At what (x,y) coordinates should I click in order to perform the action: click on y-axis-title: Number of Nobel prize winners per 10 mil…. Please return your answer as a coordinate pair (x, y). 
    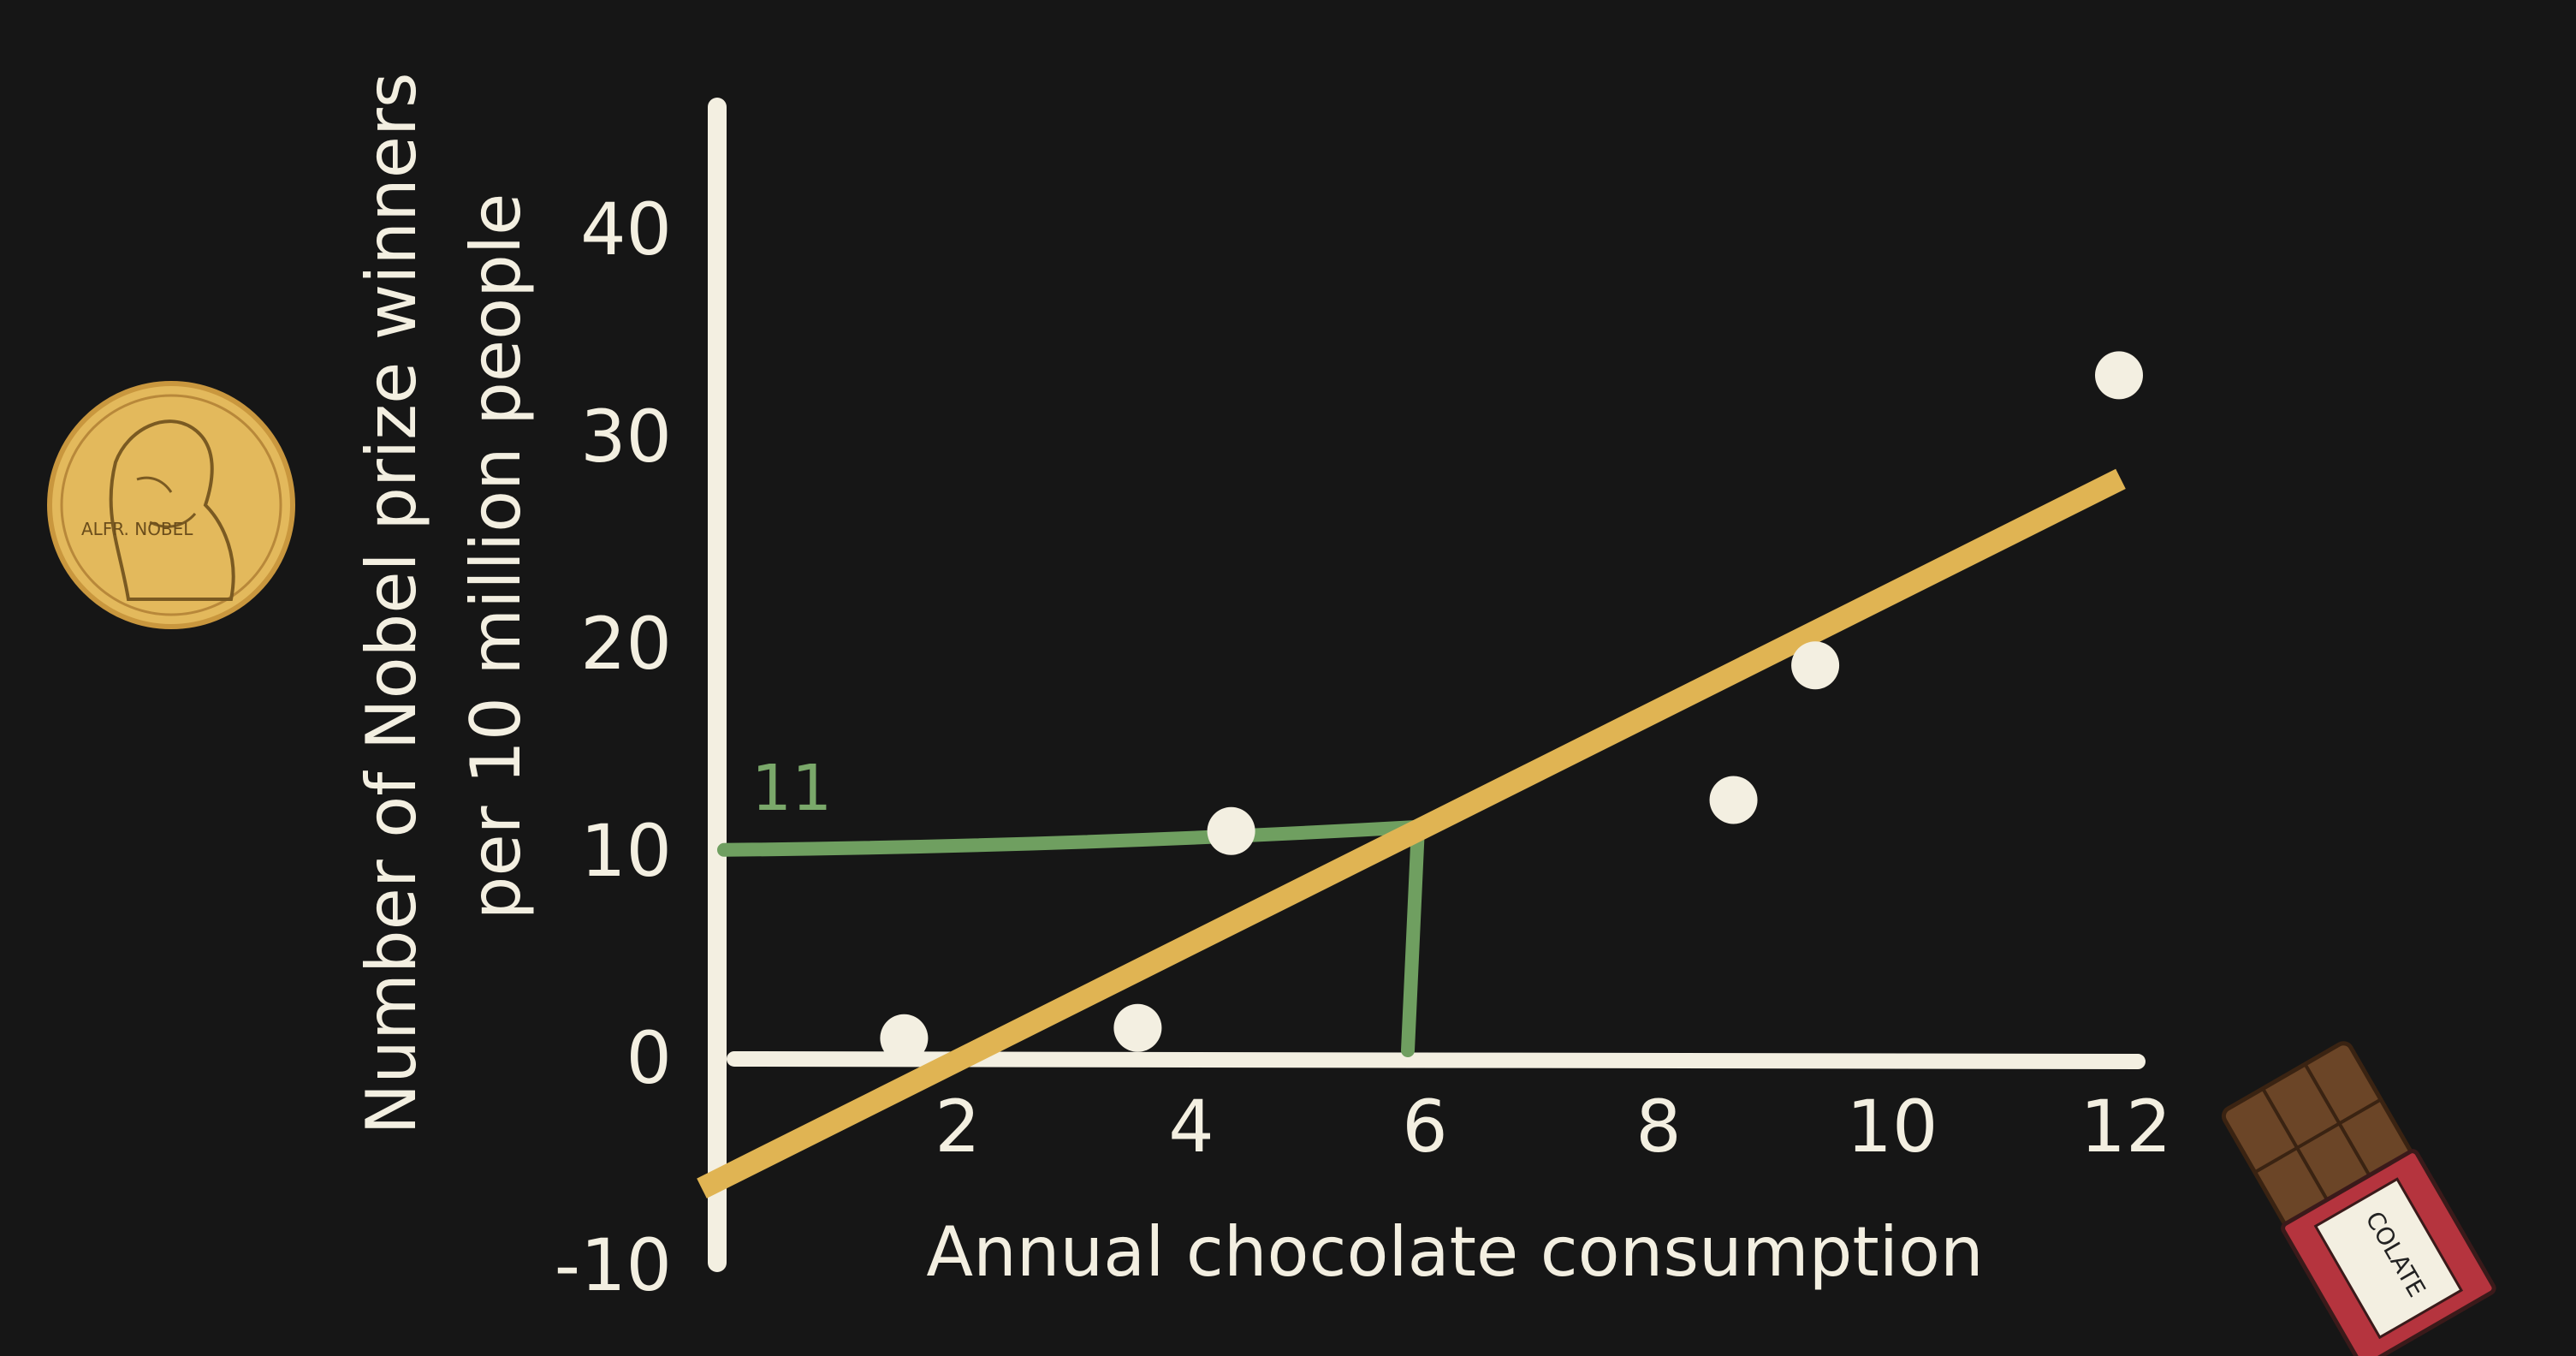
    Looking at the image, I should click on (444, 603).